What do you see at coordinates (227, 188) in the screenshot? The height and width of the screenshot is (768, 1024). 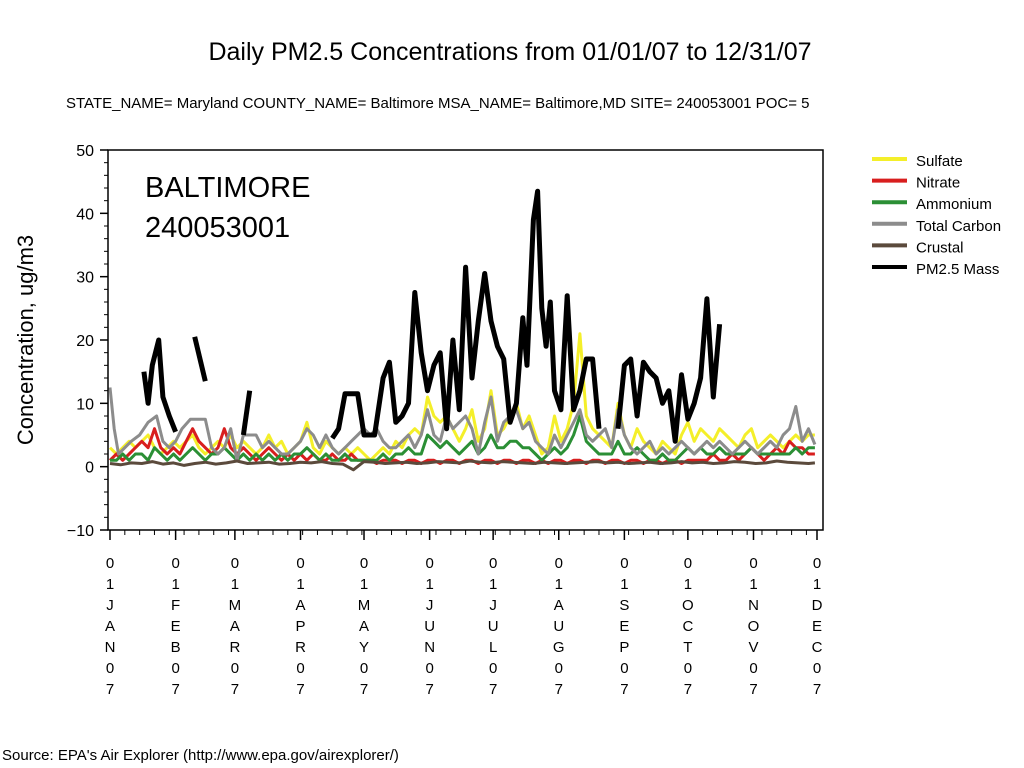 I see `annotation-line-1: BALTIMORE` at bounding box center [227, 188].